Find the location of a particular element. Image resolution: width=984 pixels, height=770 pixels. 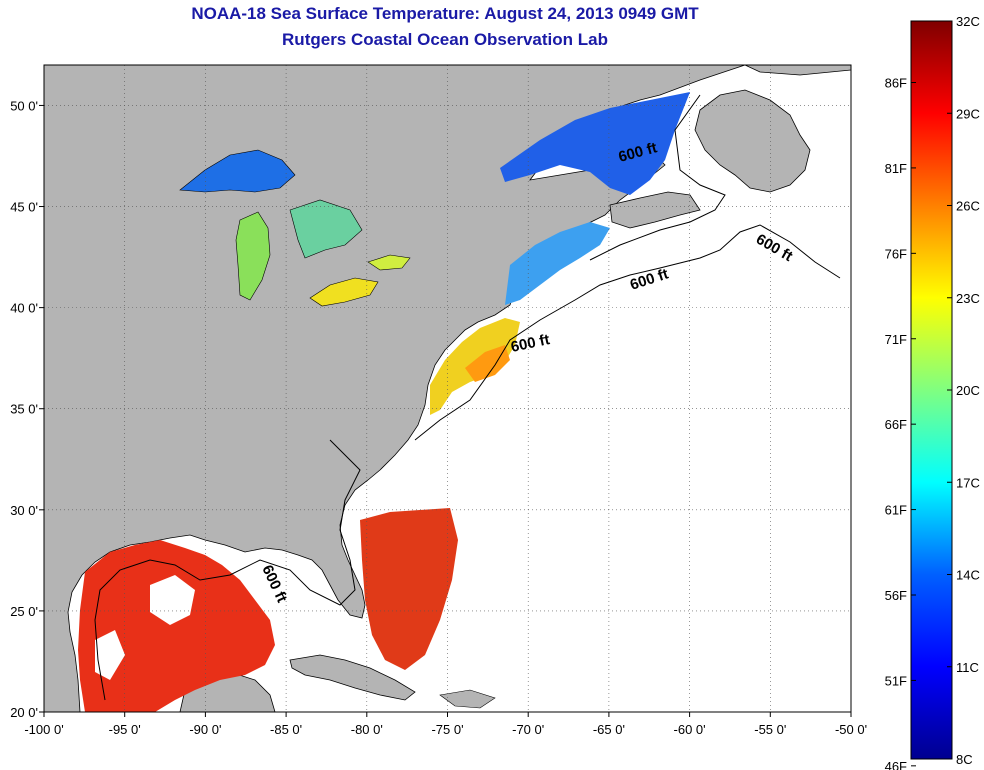

colorbar-c-label: 26C is located at coordinates (968, 206).